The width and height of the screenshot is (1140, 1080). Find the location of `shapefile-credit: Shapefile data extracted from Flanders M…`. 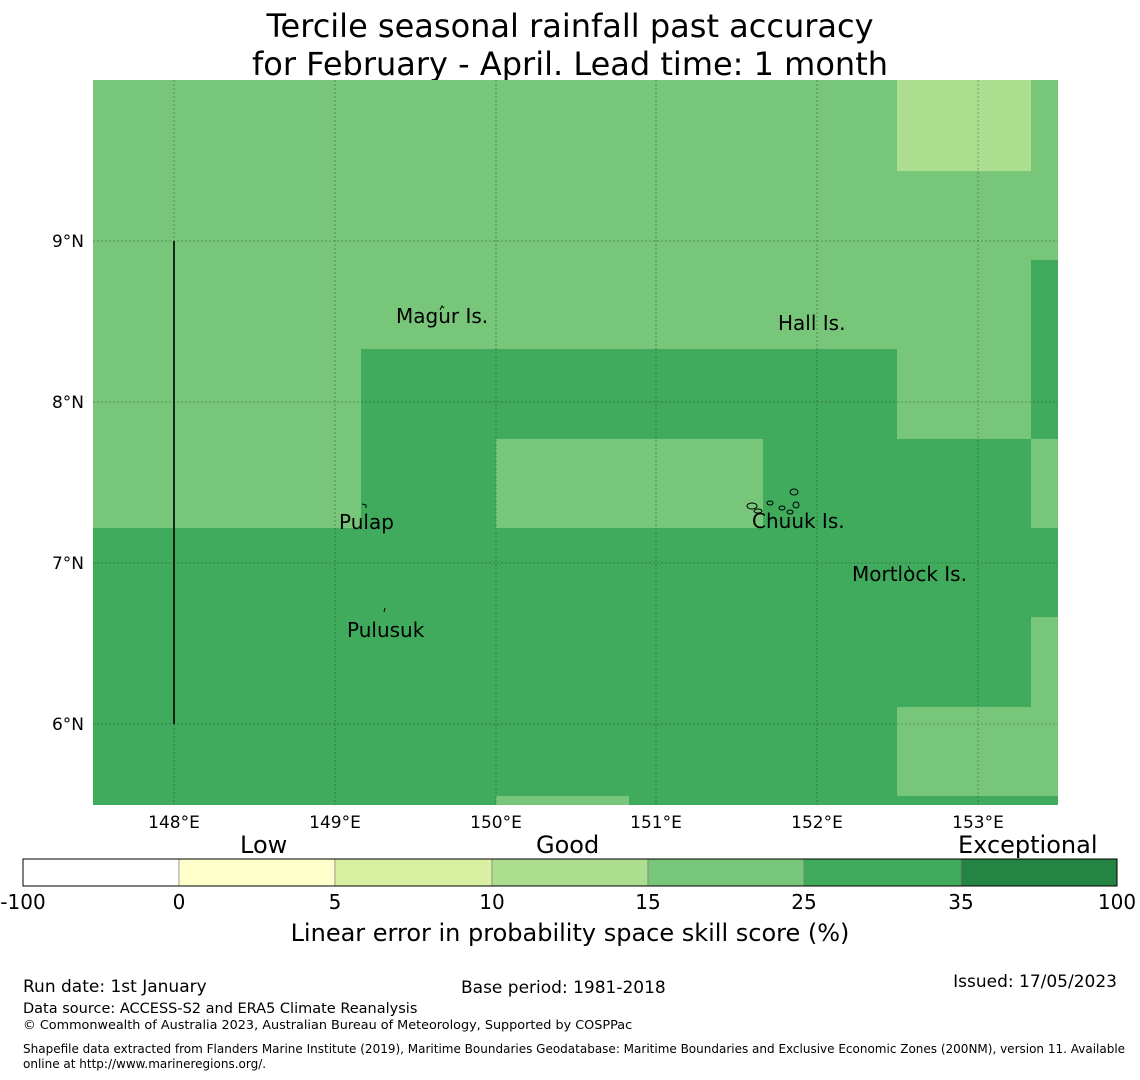

shapefile-credit: Shapefile data extracted from Flanders M… is located at coordinates (574, 1056).